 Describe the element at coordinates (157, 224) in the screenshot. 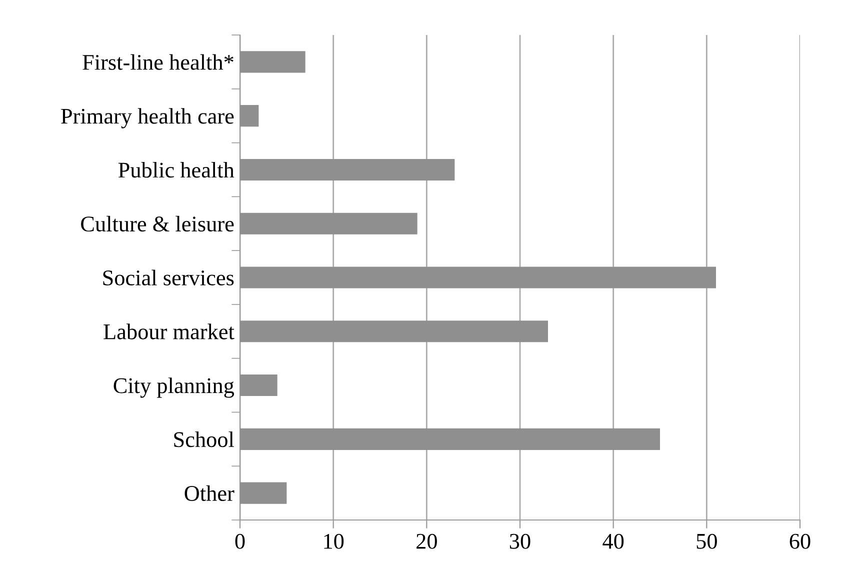

I see `y-tick-label: Culture & leisure` at that location.